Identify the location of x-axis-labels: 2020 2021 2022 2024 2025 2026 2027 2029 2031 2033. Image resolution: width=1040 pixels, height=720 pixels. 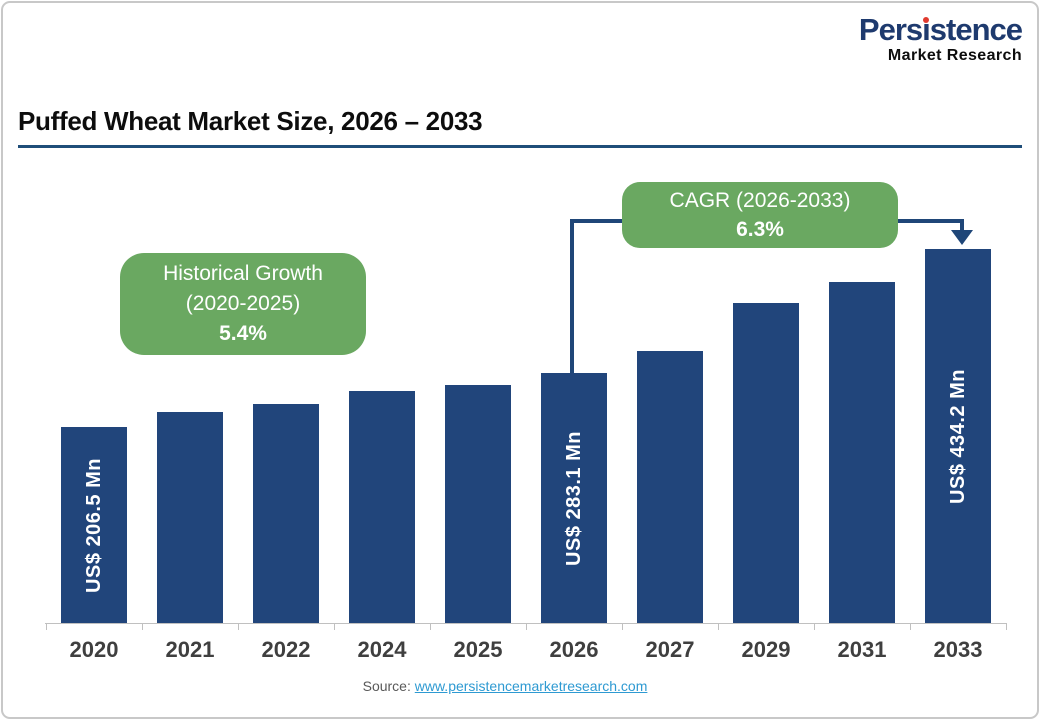
(526, 651).